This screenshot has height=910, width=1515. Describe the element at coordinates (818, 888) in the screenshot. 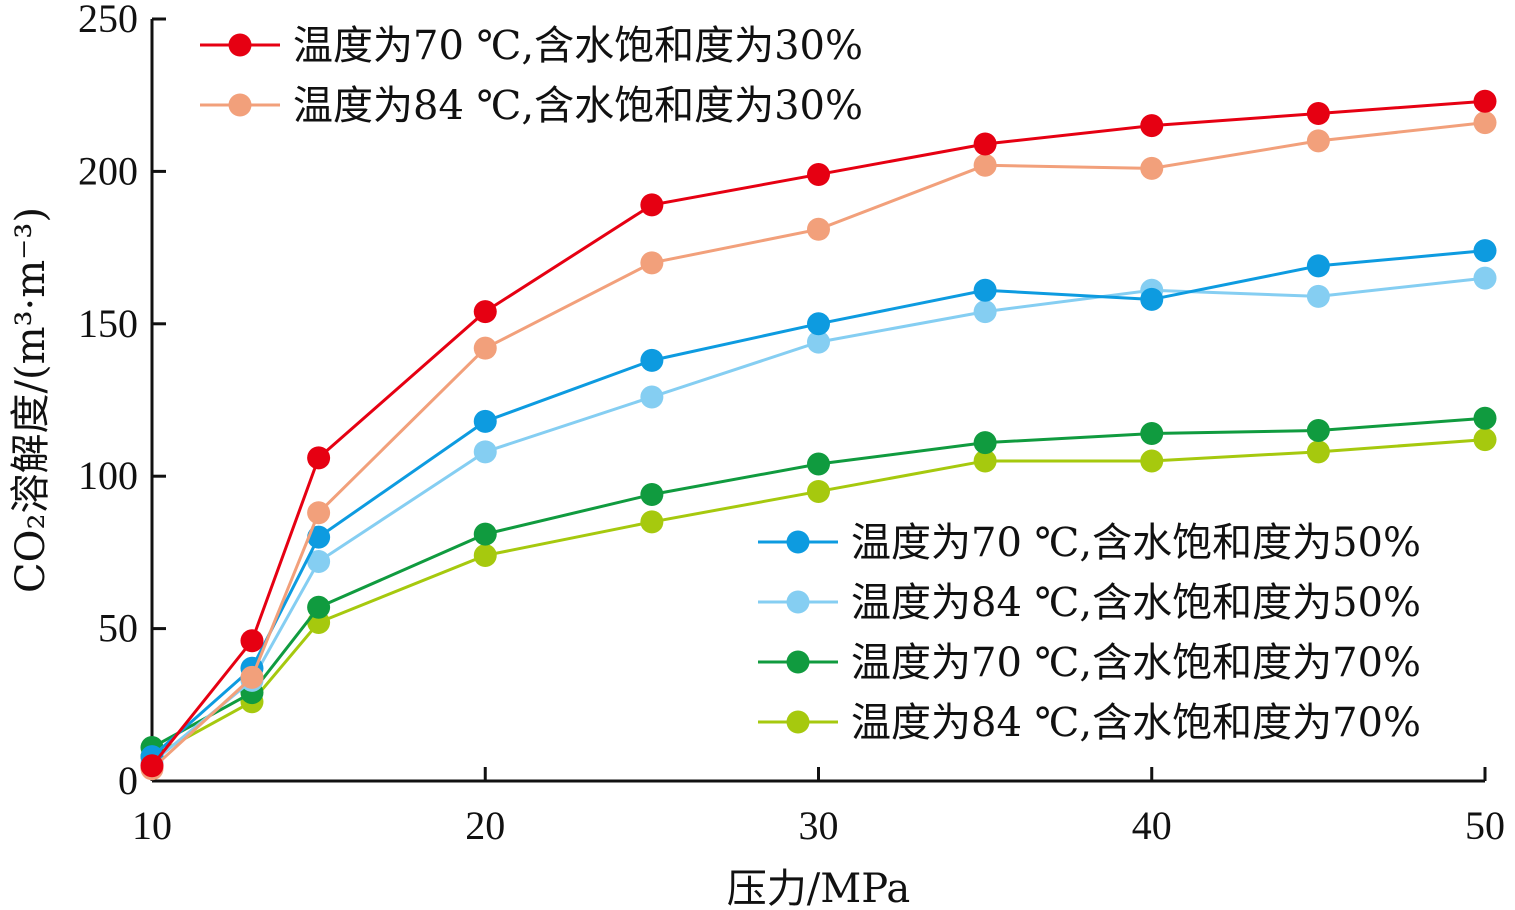

I see `x-axis-title: 压力/MPa` at that location.